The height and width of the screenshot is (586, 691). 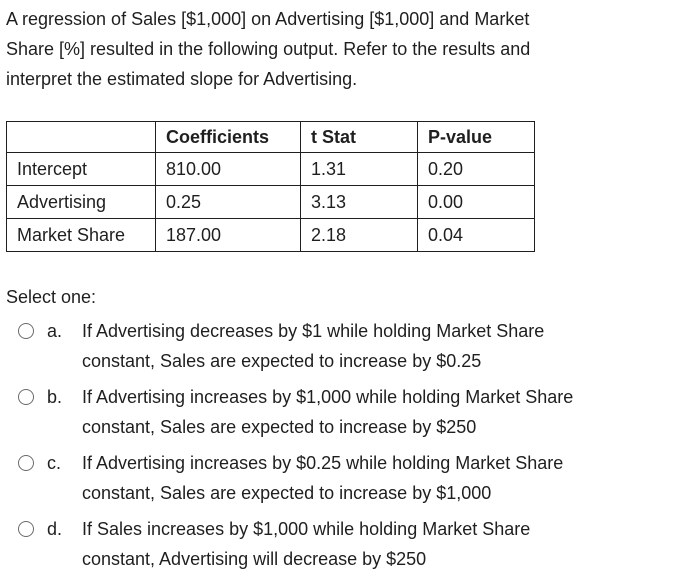 I want to click on radio-button-a, so click(x=26, y=331).